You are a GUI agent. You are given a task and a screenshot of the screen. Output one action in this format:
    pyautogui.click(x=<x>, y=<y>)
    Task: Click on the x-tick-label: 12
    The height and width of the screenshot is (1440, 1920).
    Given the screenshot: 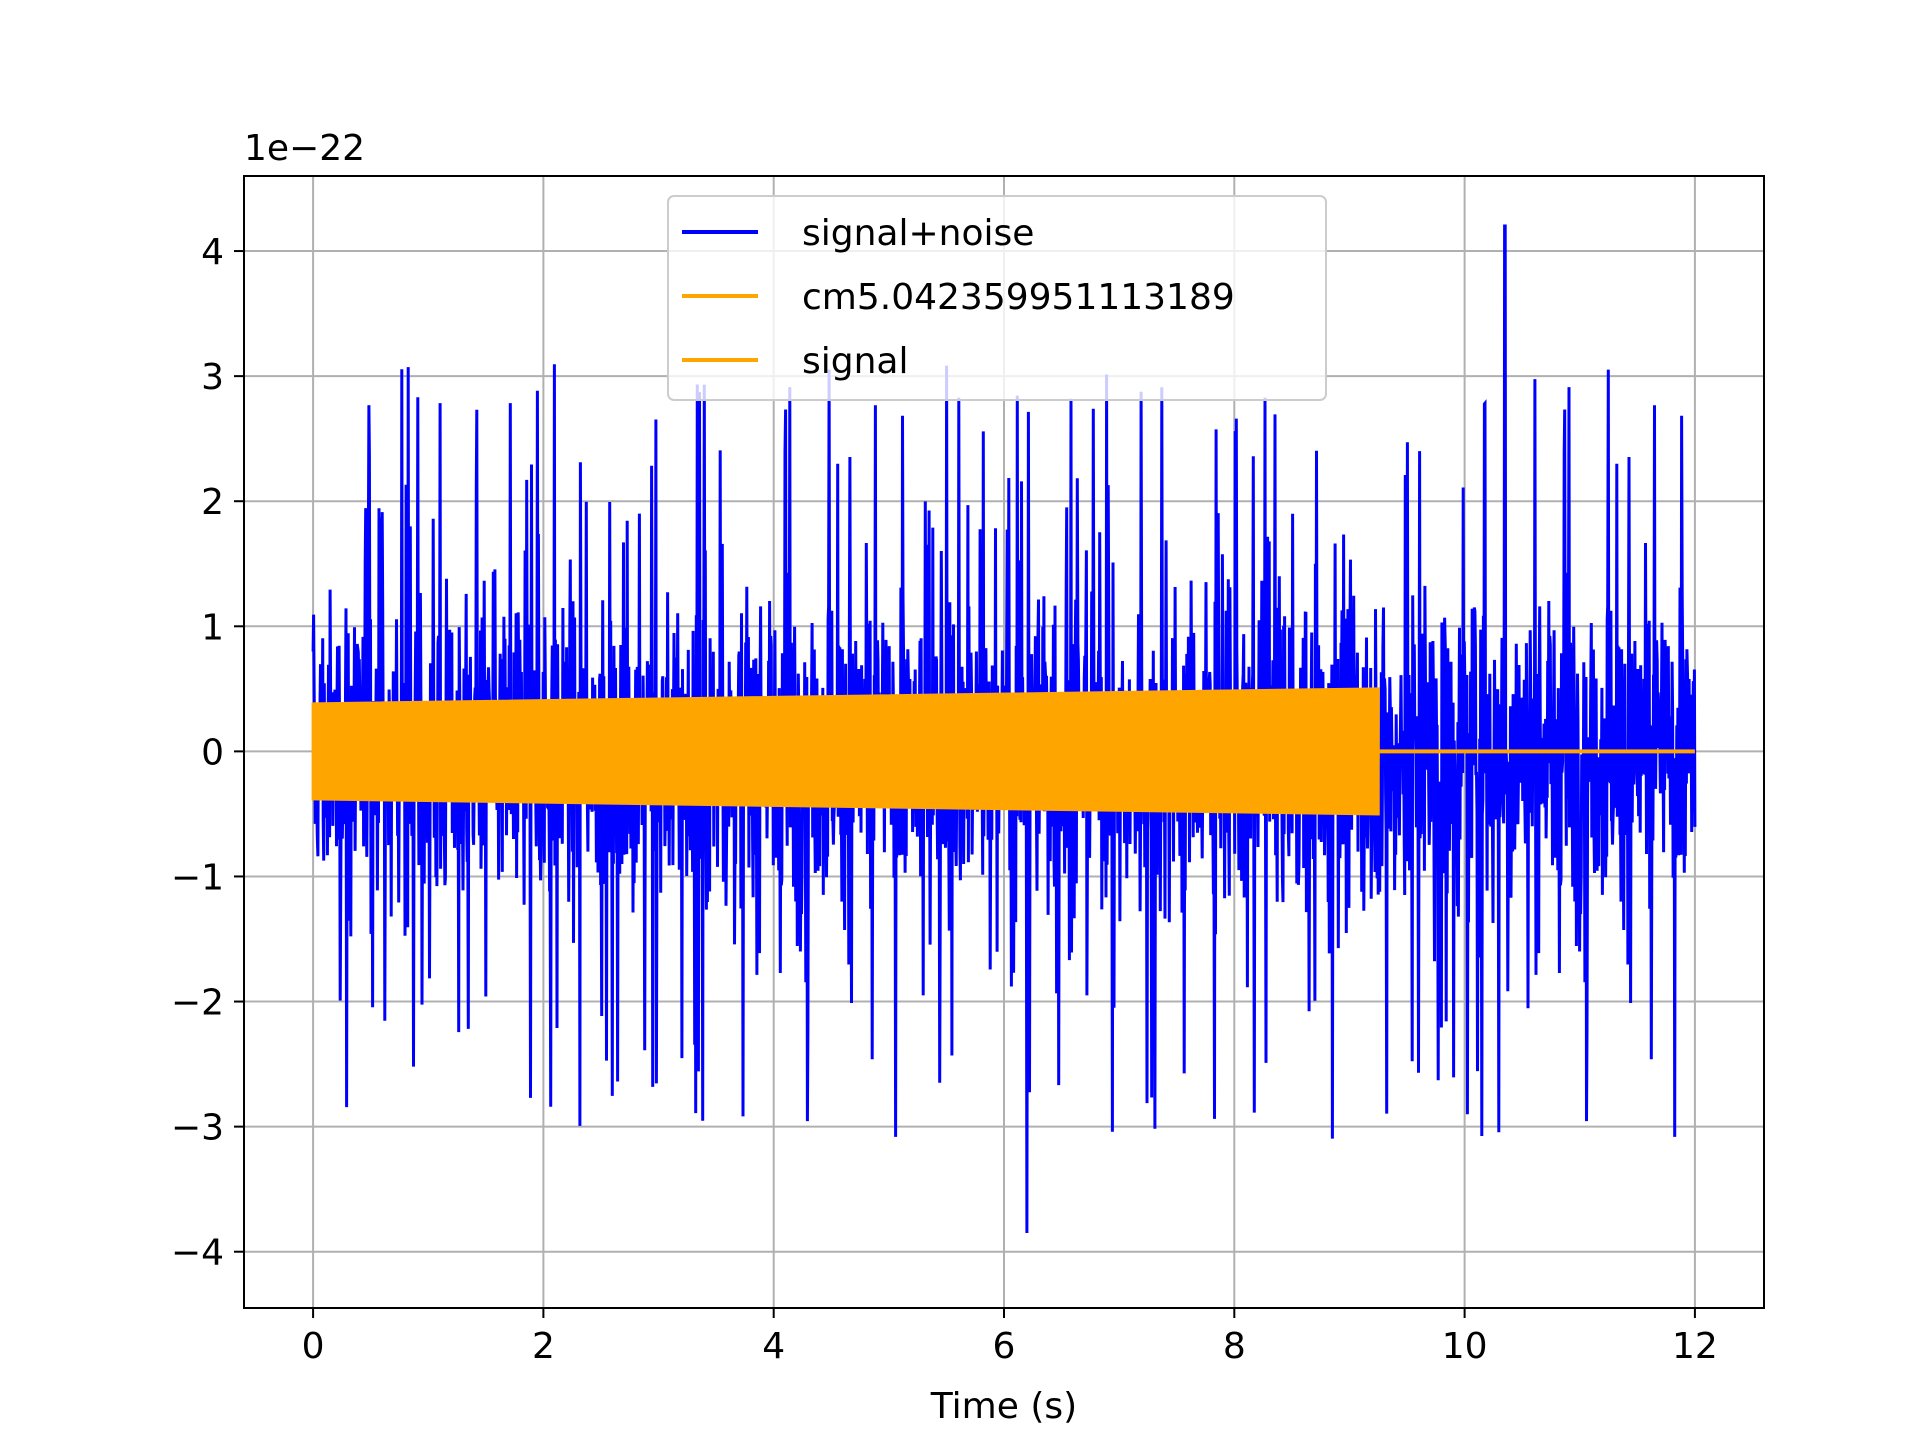 What is the action you would take?
    pyautogui.click(x=1695, y=1346)
    